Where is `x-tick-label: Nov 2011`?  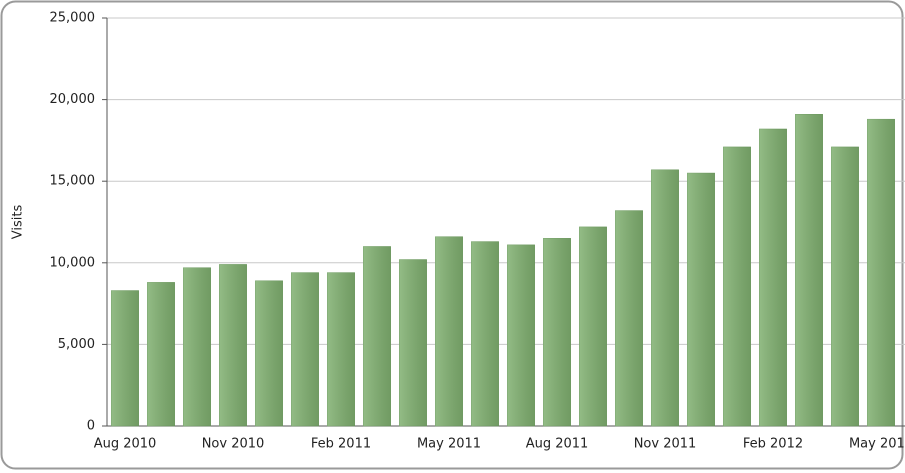
x-tick-label: Nov 2011 is located at coordinates (665, 444).